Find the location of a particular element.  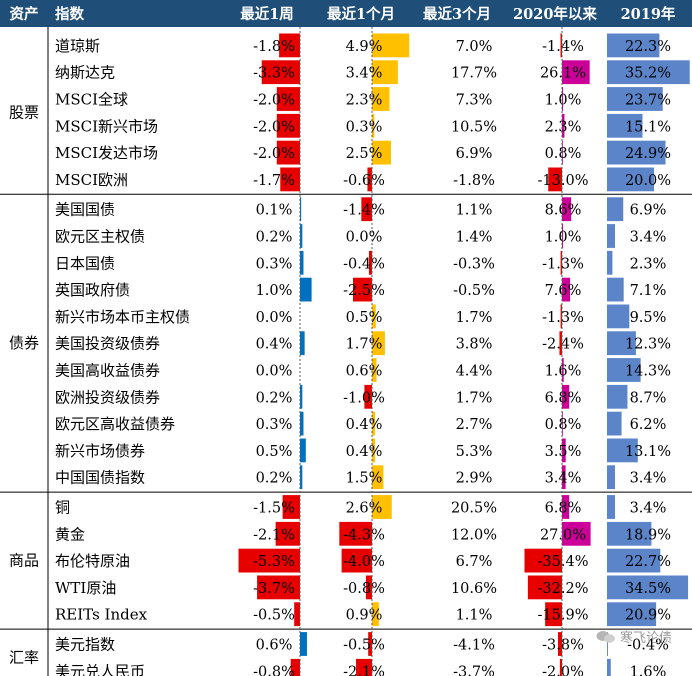

row-name: REITs Index is located at coordinates (101, 615).